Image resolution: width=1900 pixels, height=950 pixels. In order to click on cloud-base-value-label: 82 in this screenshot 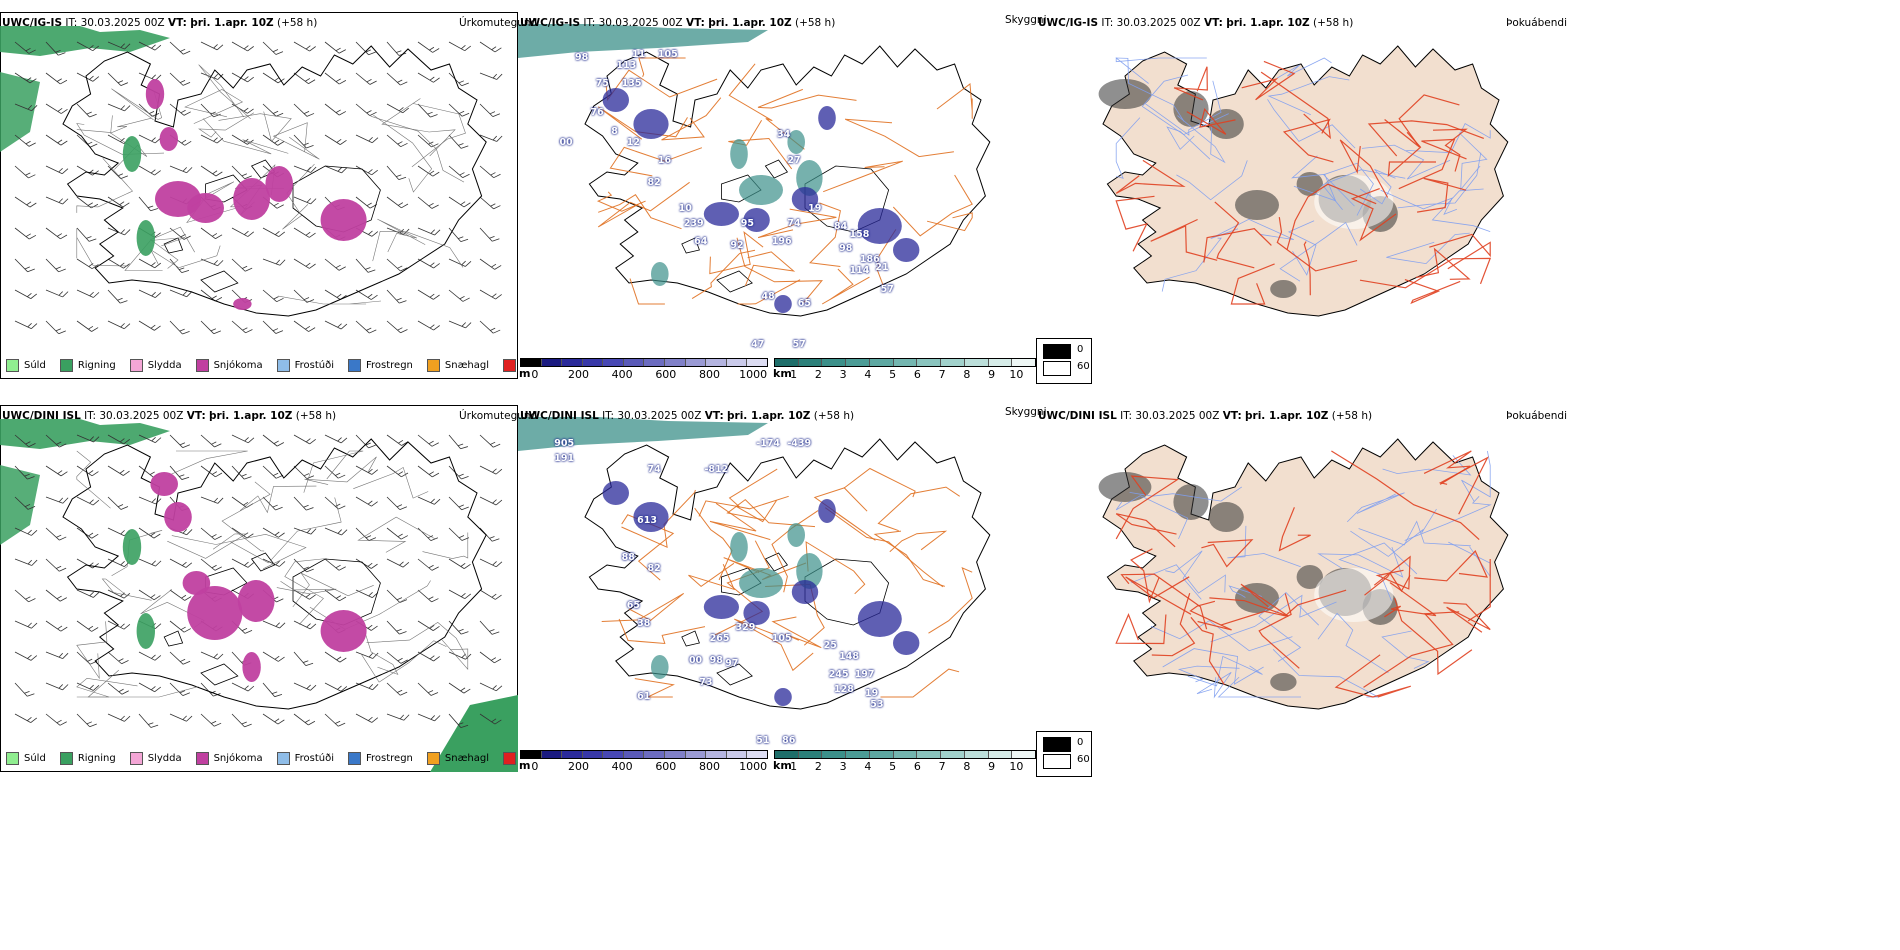, I will do `click(654, 183)`.